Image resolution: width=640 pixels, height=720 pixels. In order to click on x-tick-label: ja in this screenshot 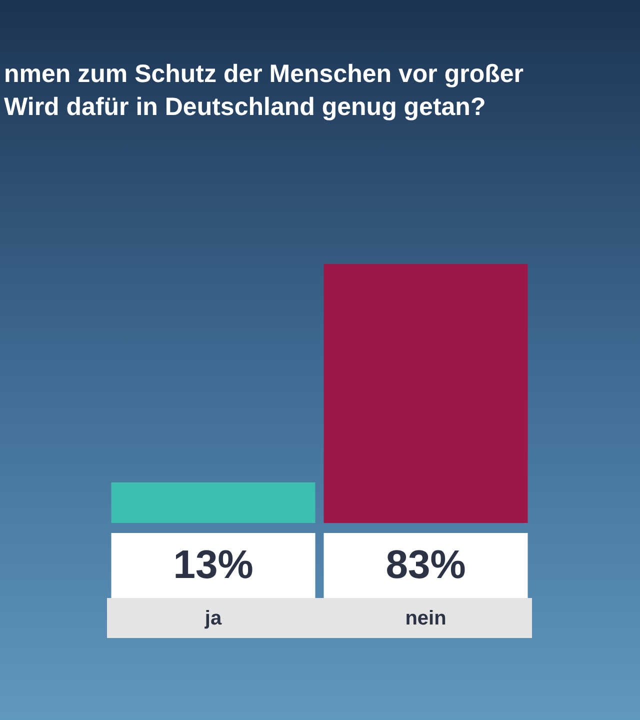, I will do `click(213, 619)`.